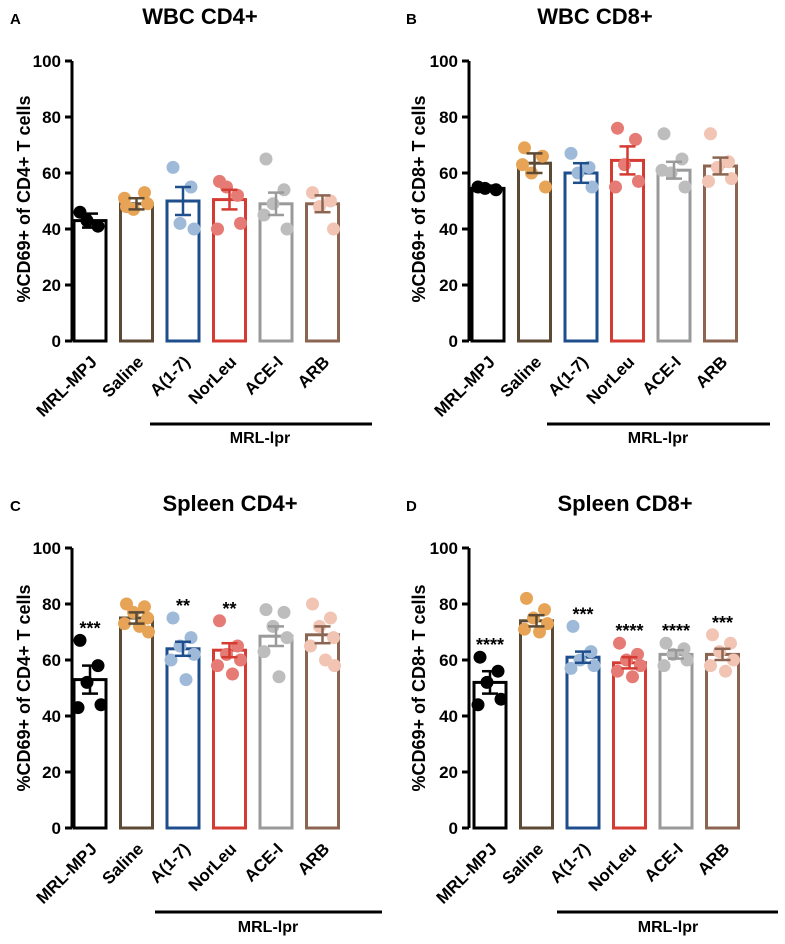  I want to click on panel-letter: A, so click(15, 19).